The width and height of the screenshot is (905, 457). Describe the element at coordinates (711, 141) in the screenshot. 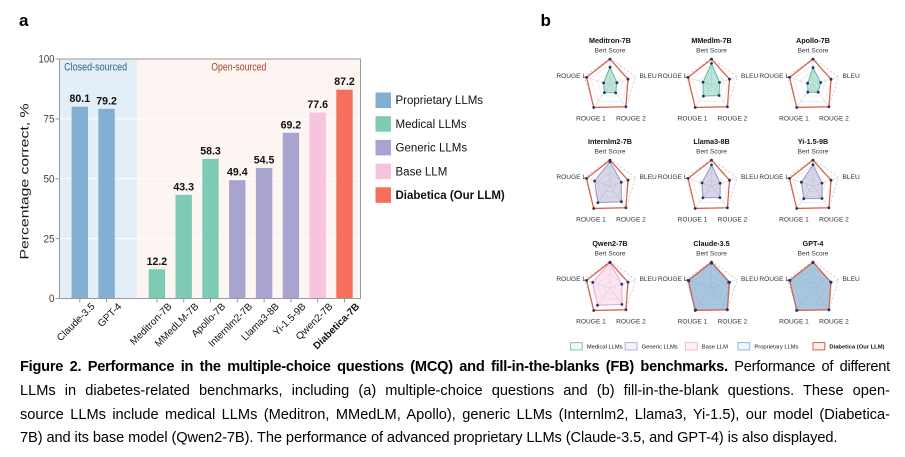

I see `svg-text: Llama3-8B` at that location.